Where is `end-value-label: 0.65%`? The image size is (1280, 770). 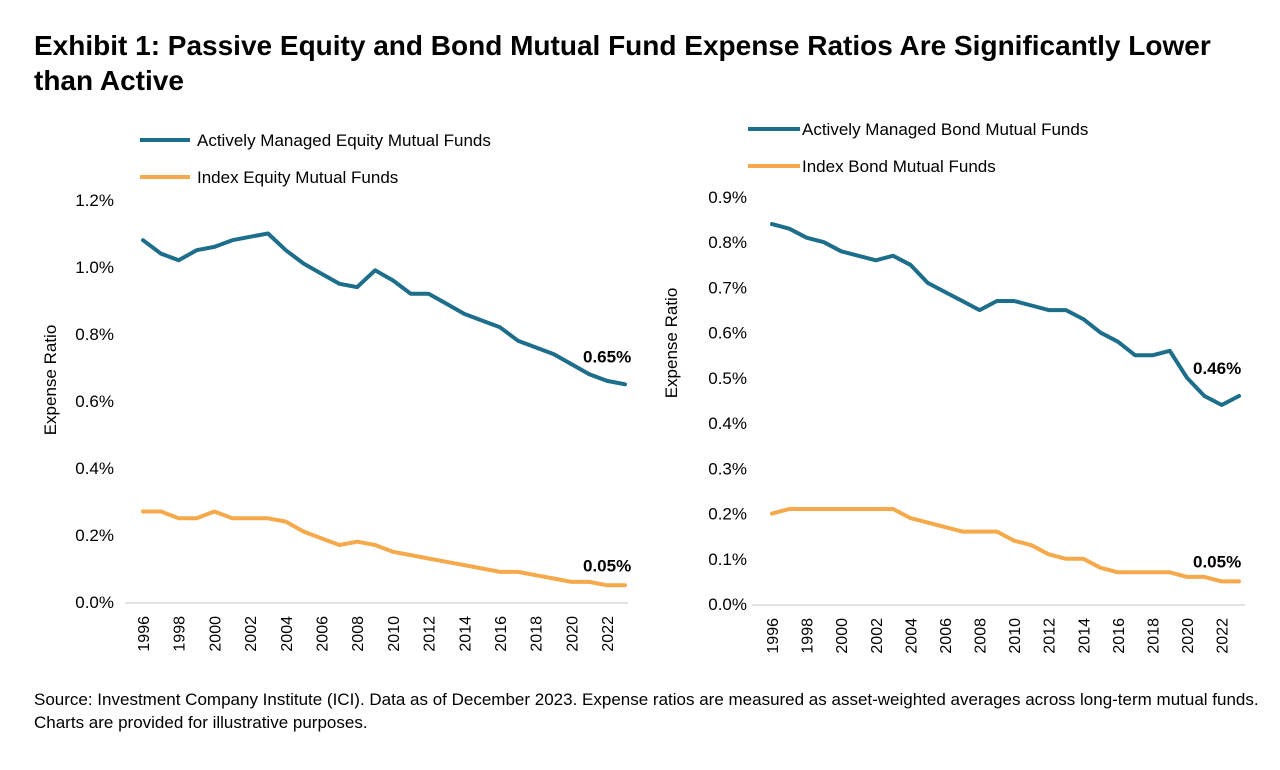
end-value-label: 0.65% is located at coordinates (607, 356).